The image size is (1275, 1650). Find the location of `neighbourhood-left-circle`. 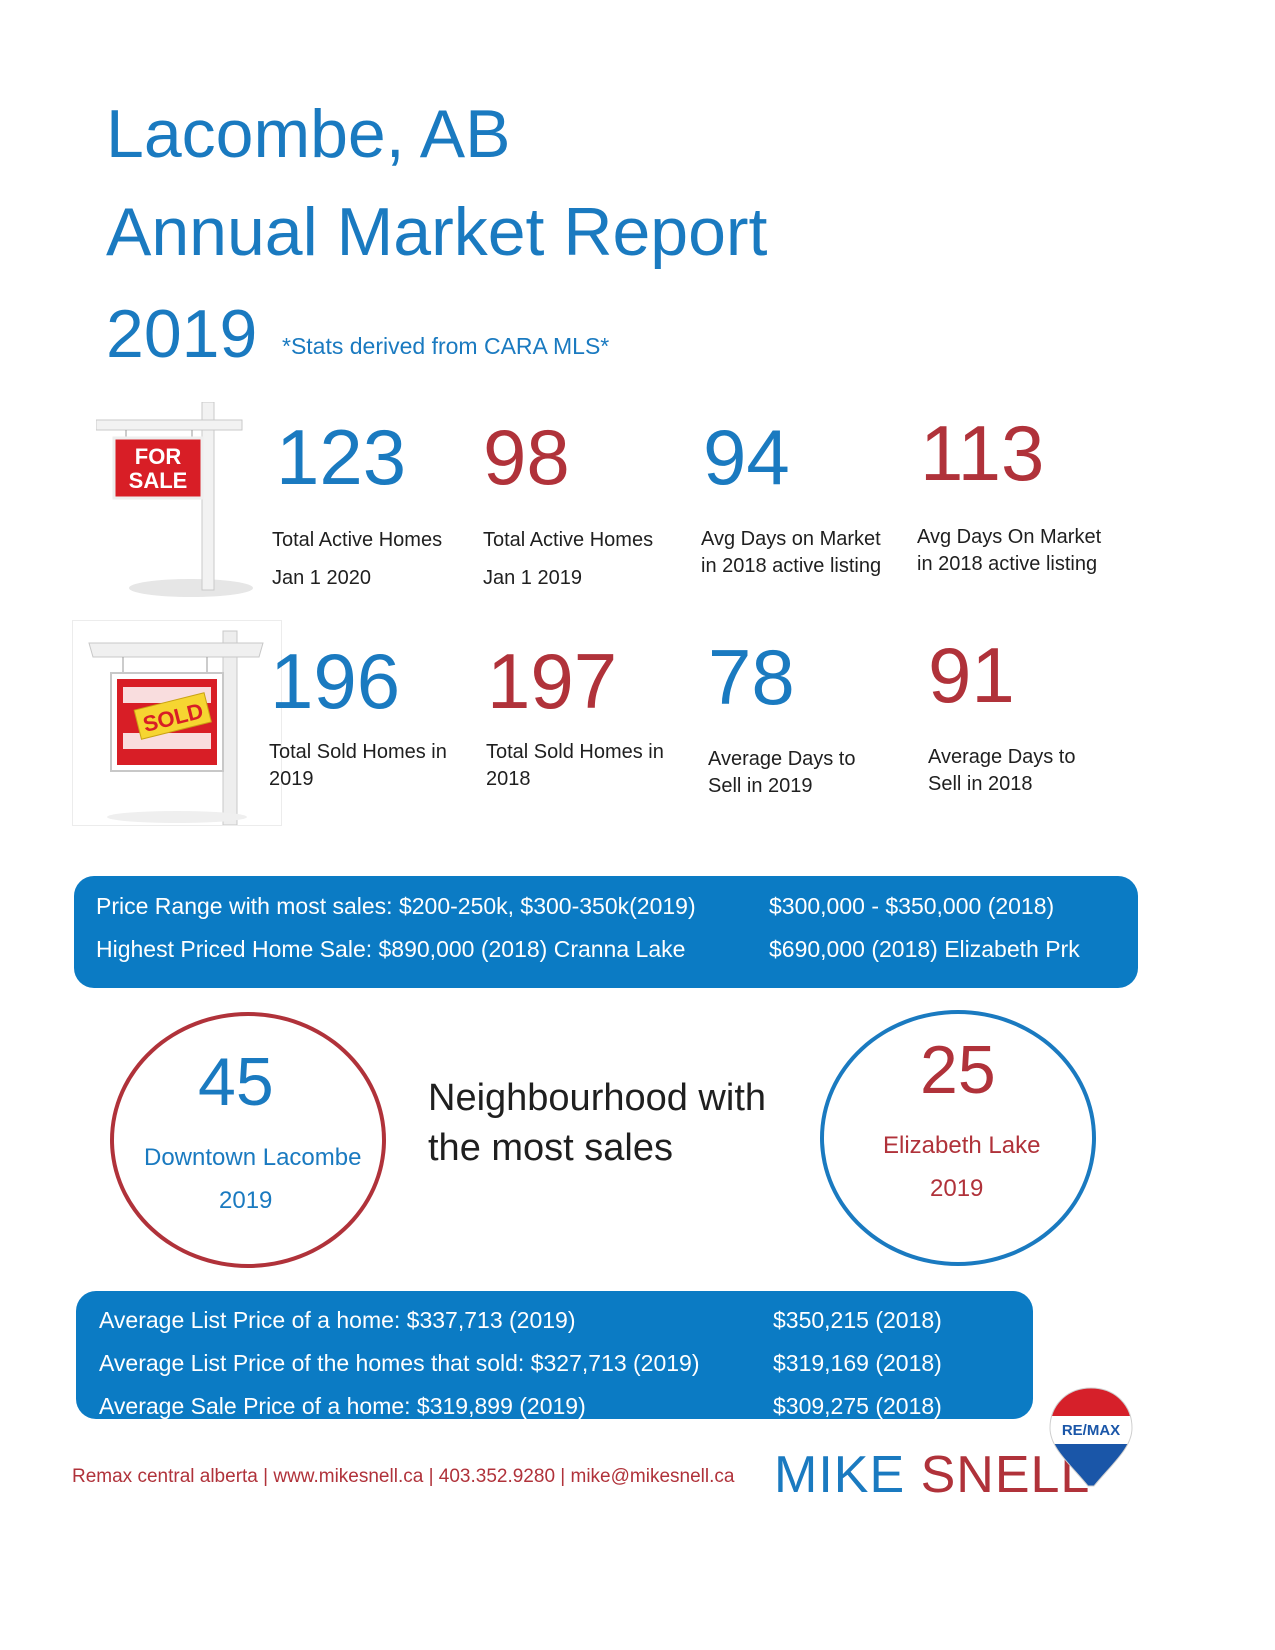

neighbourhood-left-circle is located at coordinates (248, 1140).